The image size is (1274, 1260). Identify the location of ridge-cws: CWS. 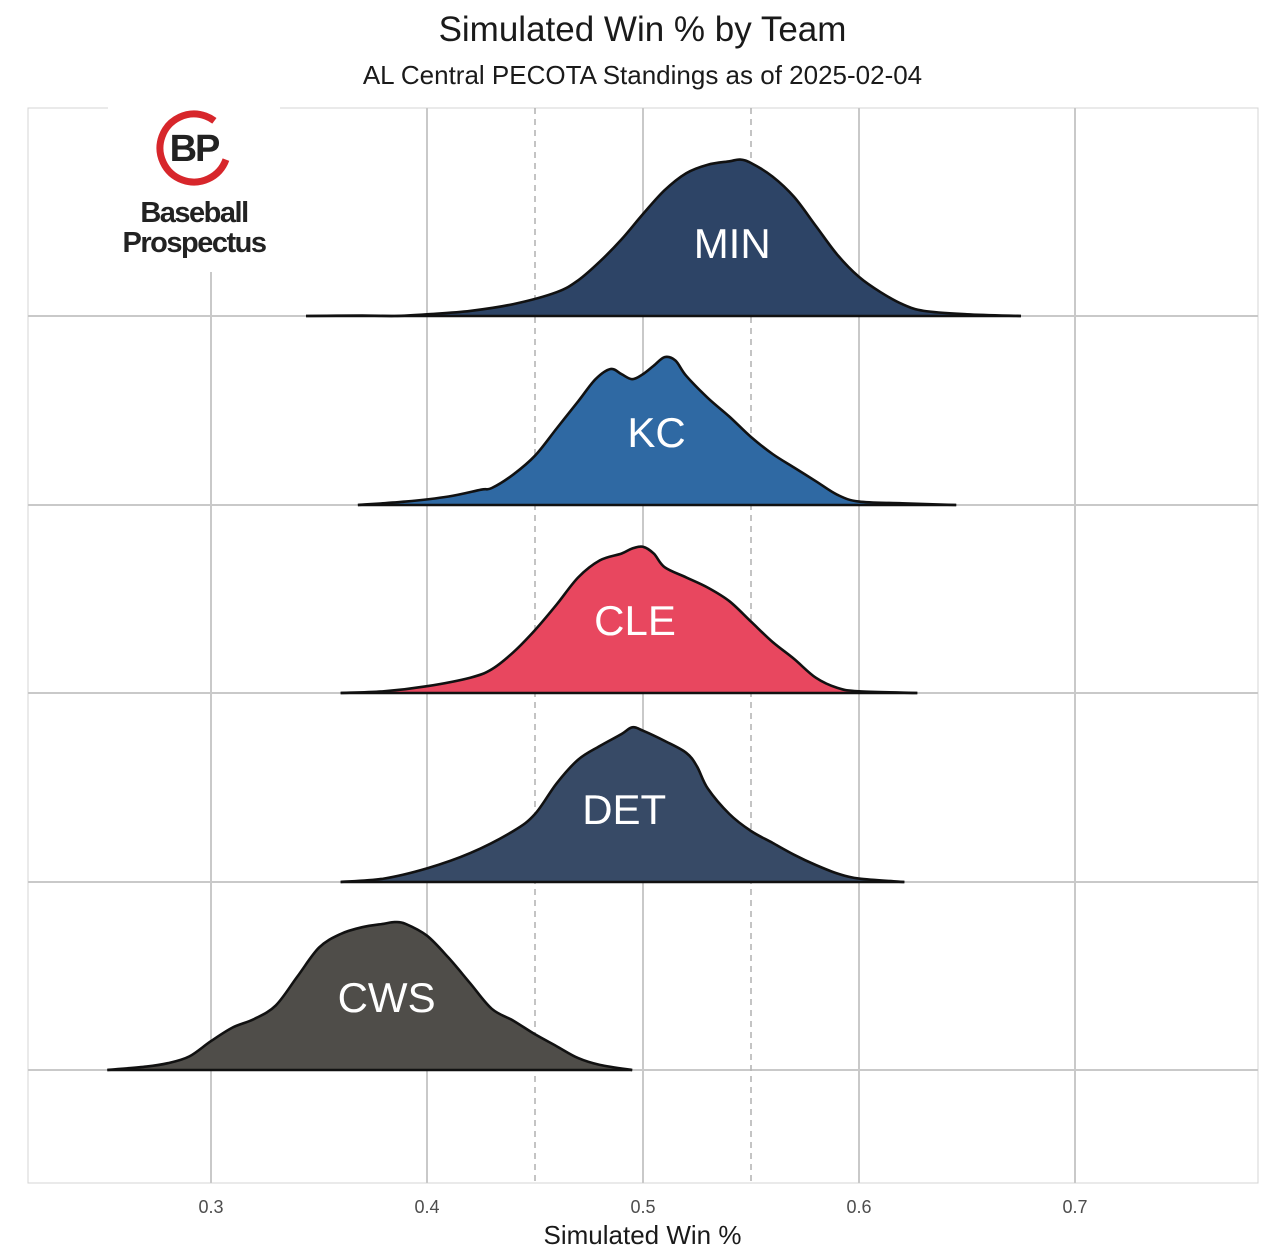
(370, 996).